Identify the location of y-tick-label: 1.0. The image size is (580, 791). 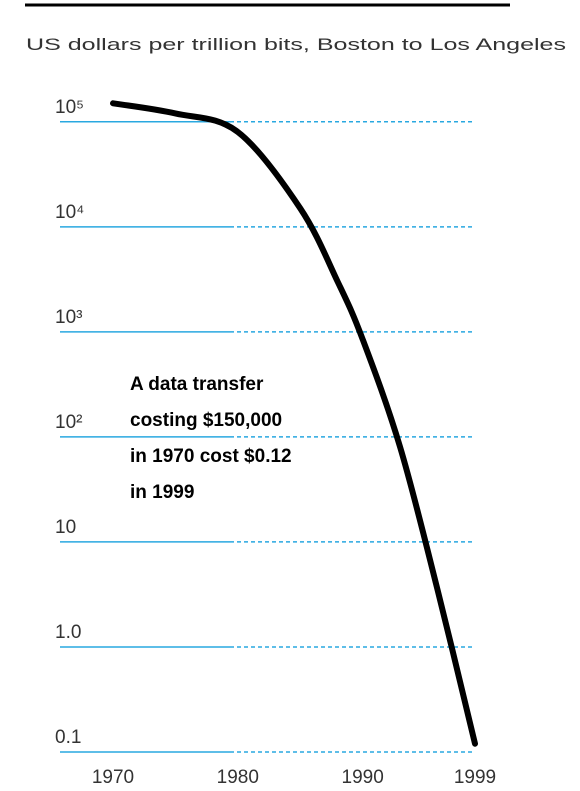
(68, 632).